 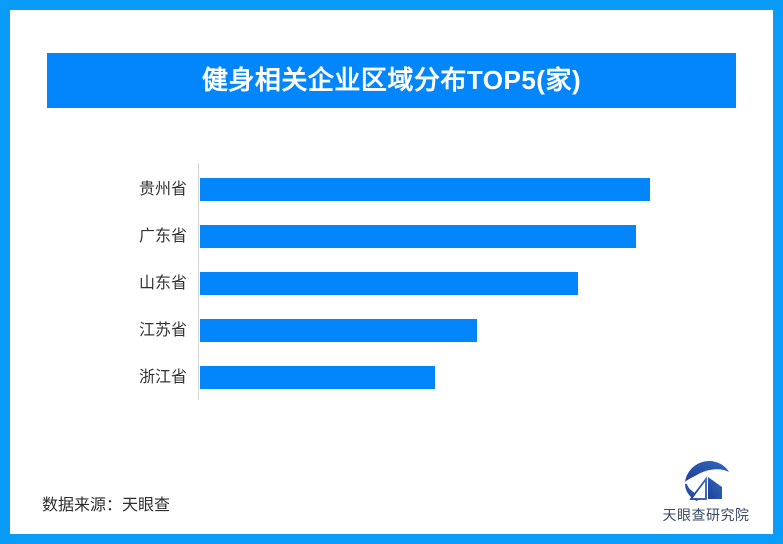 I want to click on chart-bar-row: 广东省, so click(x=391, y=236).